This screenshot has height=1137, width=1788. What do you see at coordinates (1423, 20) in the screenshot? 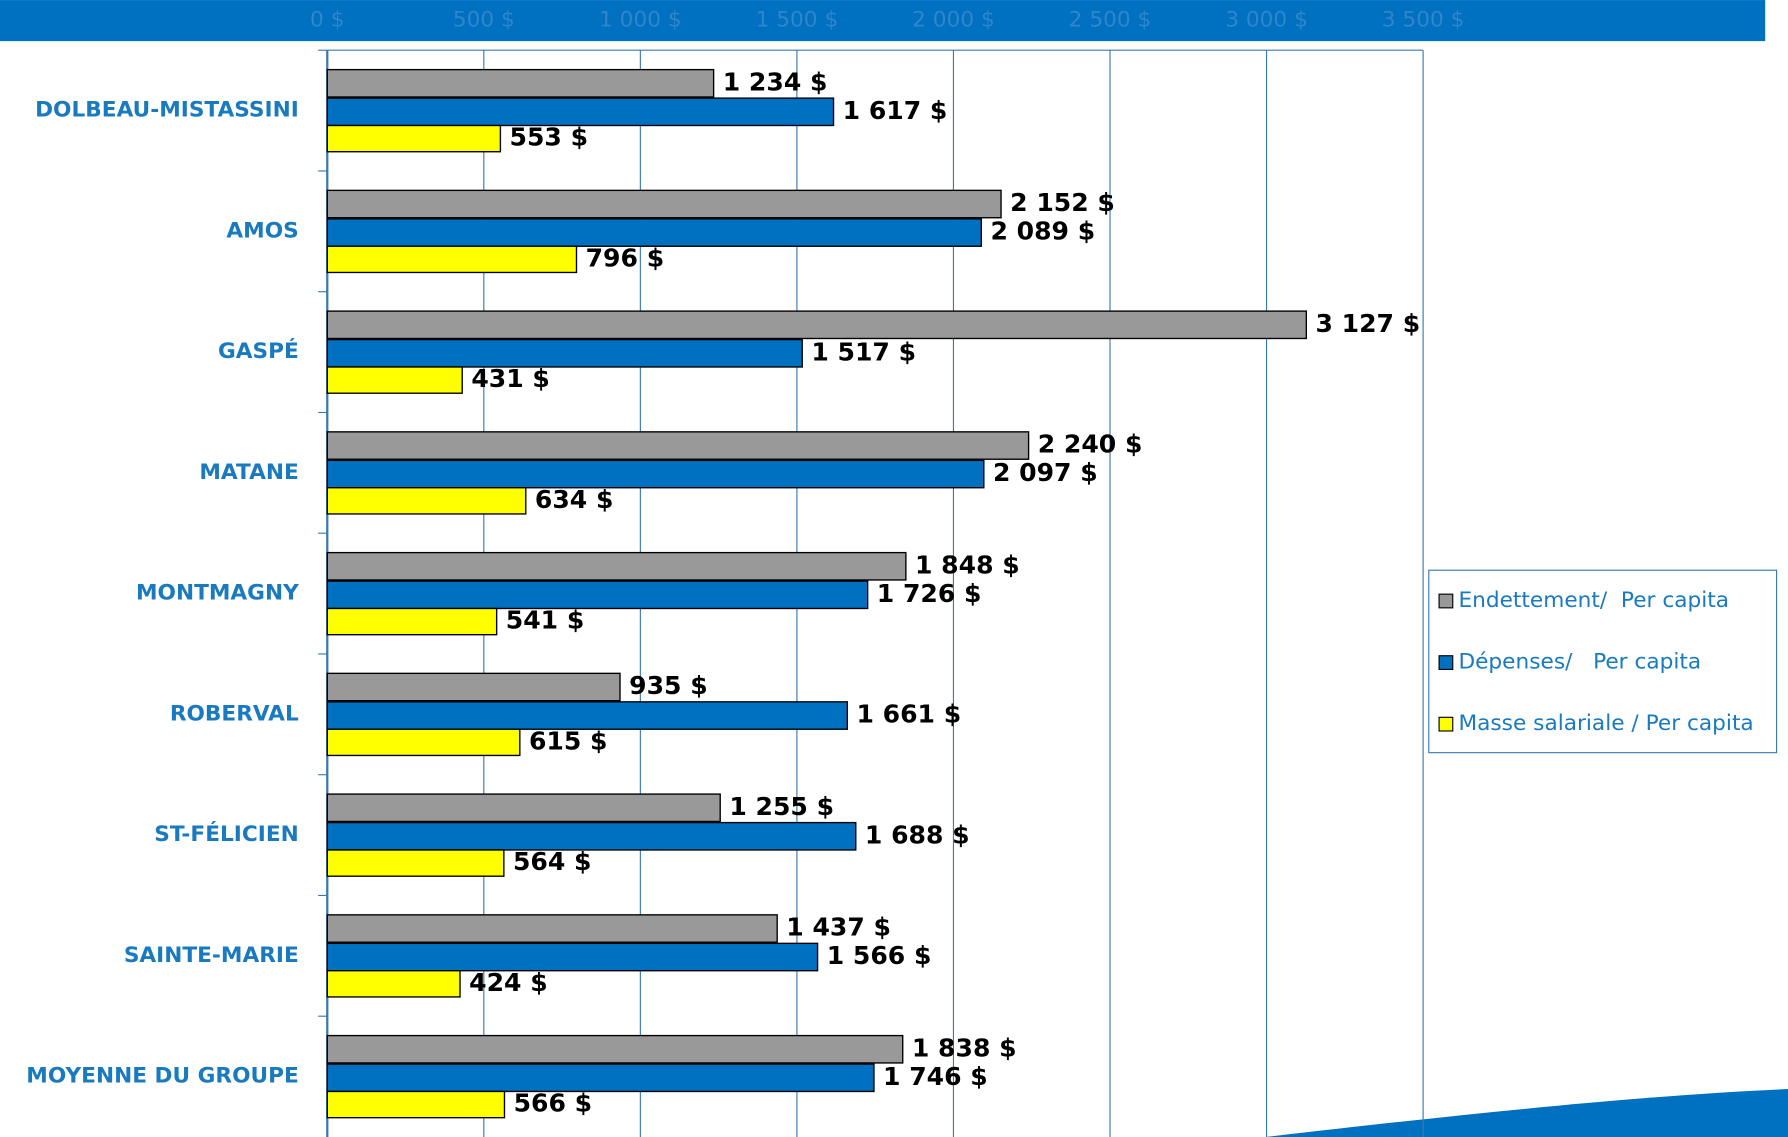
I see `x-tick-label: 3 500 $` at bounding box center [1423, 20].